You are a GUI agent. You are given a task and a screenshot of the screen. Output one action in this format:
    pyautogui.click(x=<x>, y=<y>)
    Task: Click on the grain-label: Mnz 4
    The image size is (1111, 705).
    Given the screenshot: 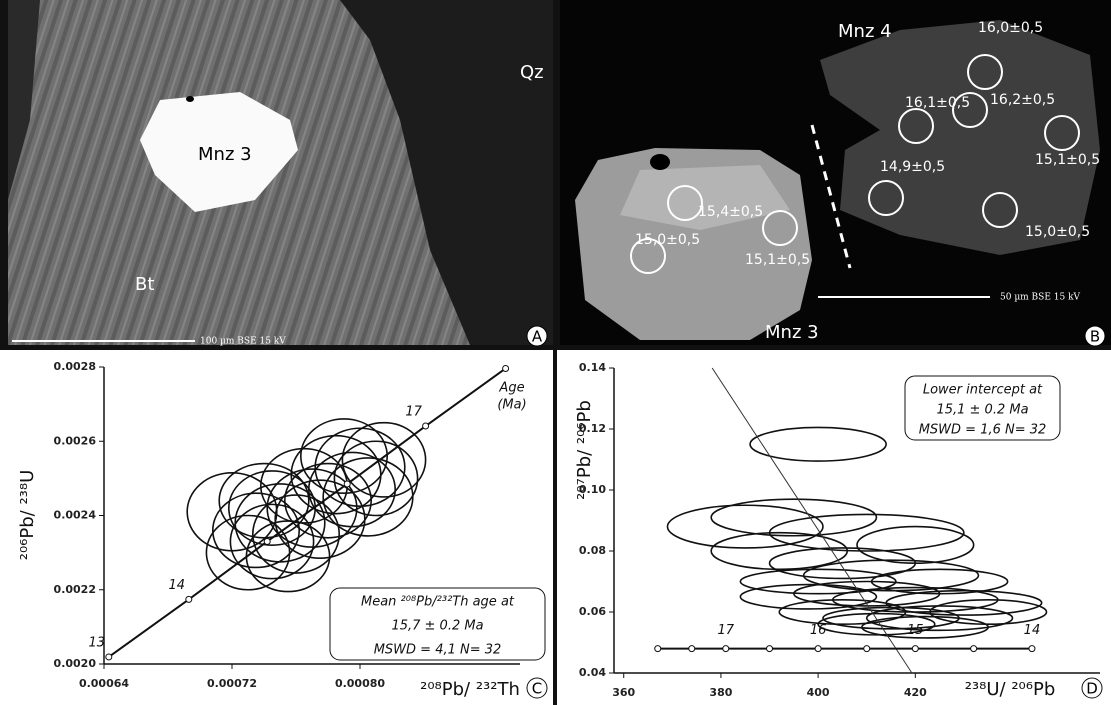 What is the action you would take?
    pyautogui.click(x=865, y=31)
    